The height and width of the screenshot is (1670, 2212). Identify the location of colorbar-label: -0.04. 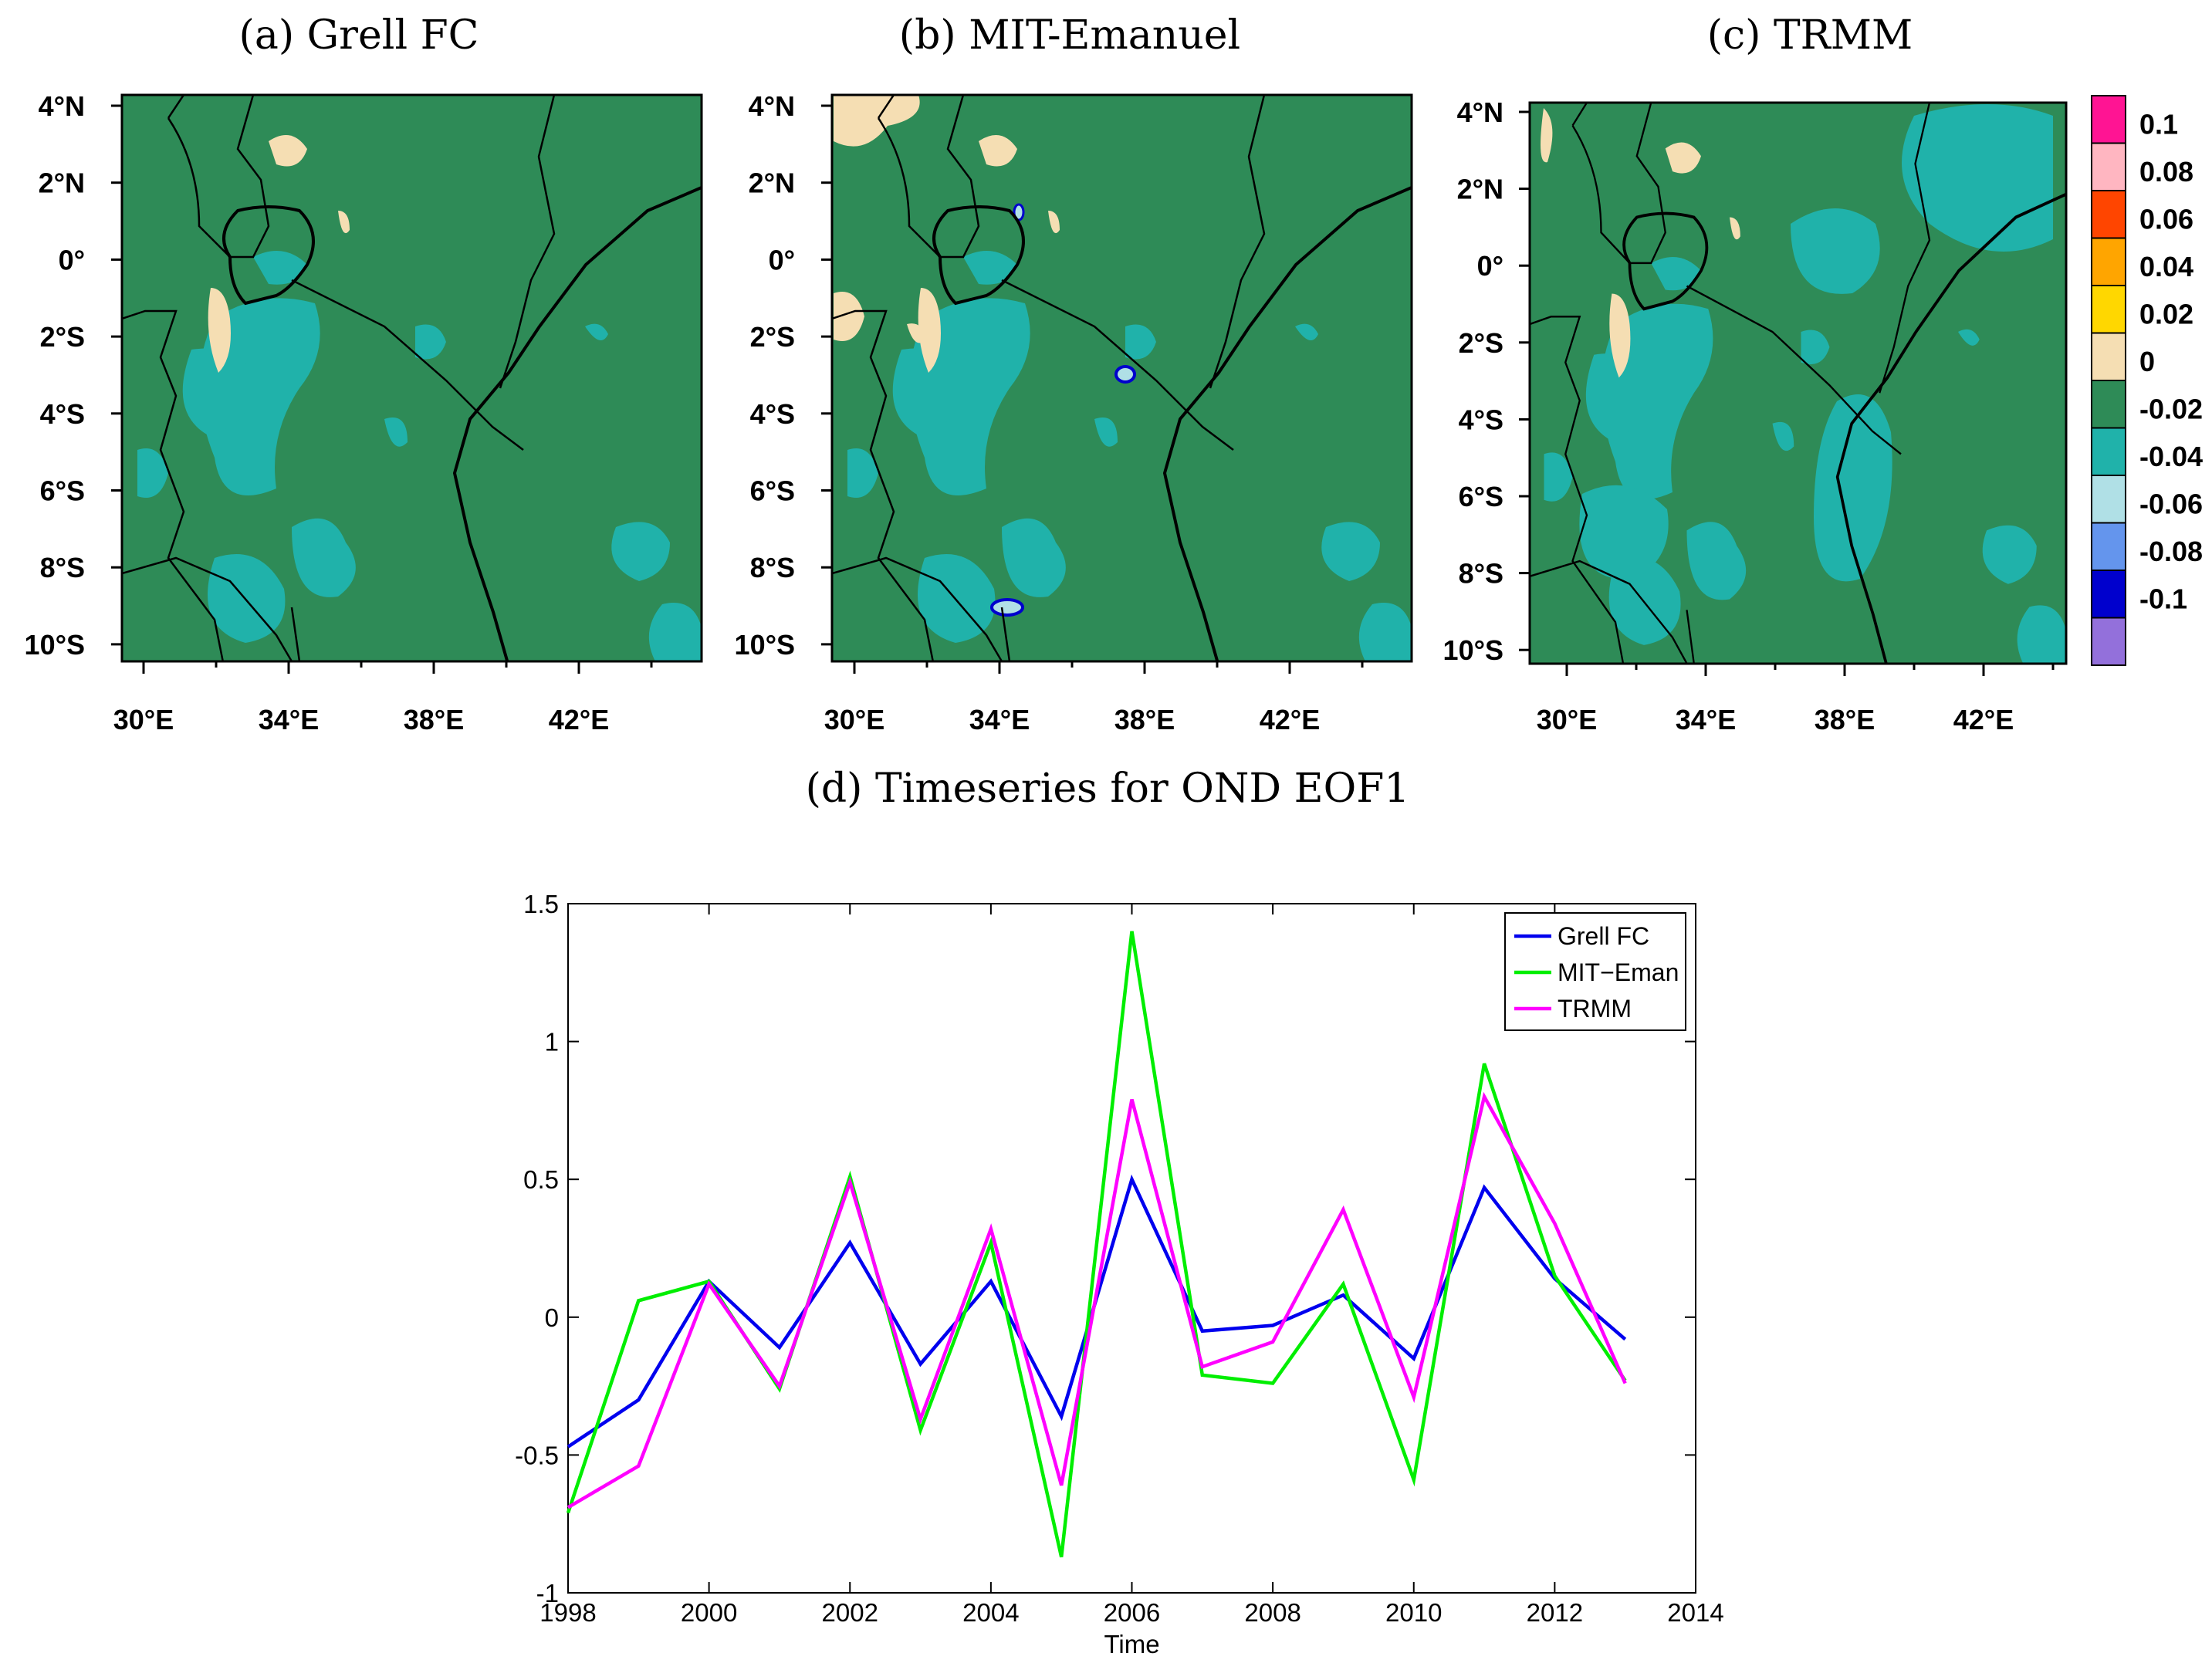
(2171, 456).